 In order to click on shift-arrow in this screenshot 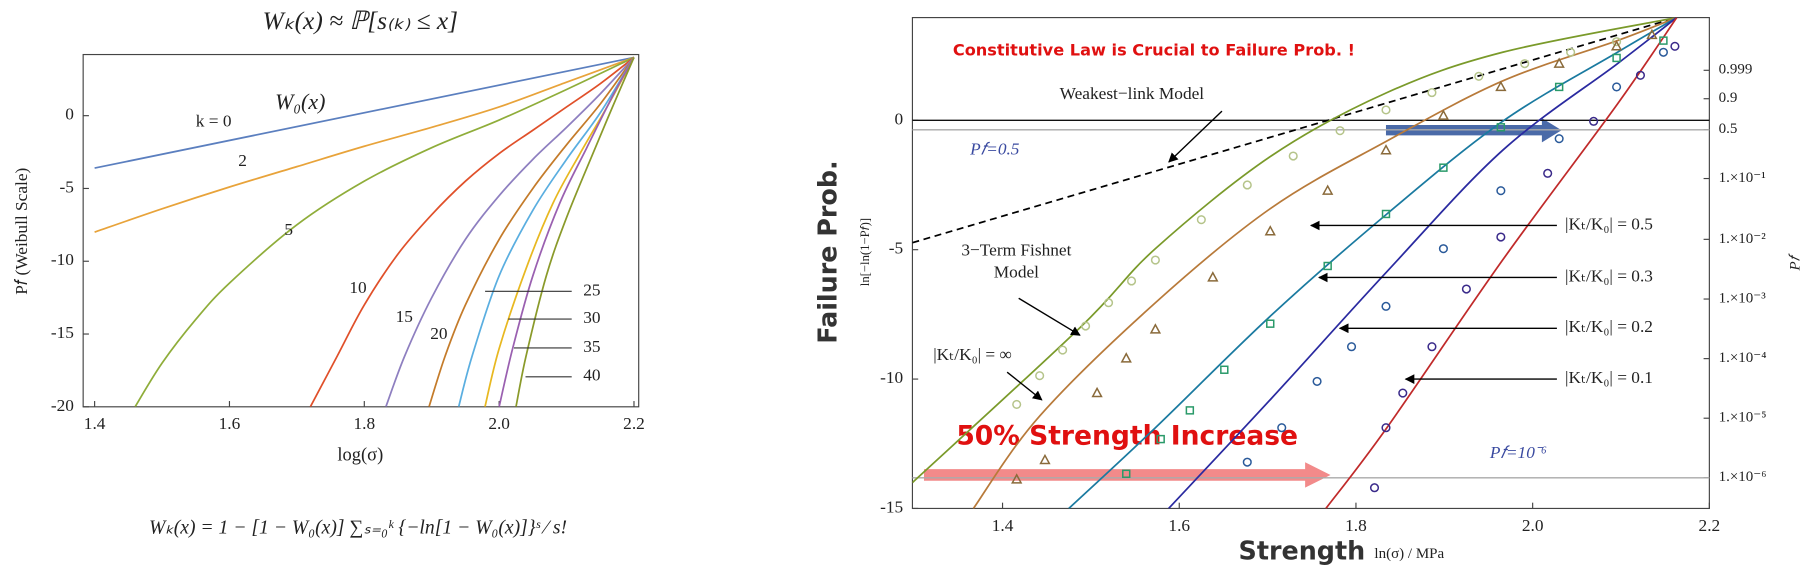, I will do `click(1127, 475)`.